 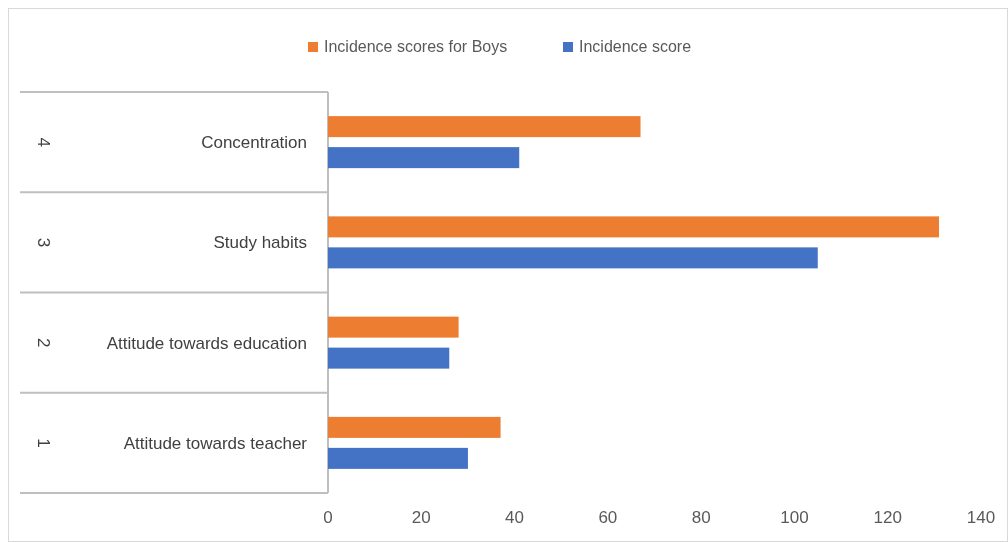 I want to click on x-tick-label: 80, so click(x=701, y=517).